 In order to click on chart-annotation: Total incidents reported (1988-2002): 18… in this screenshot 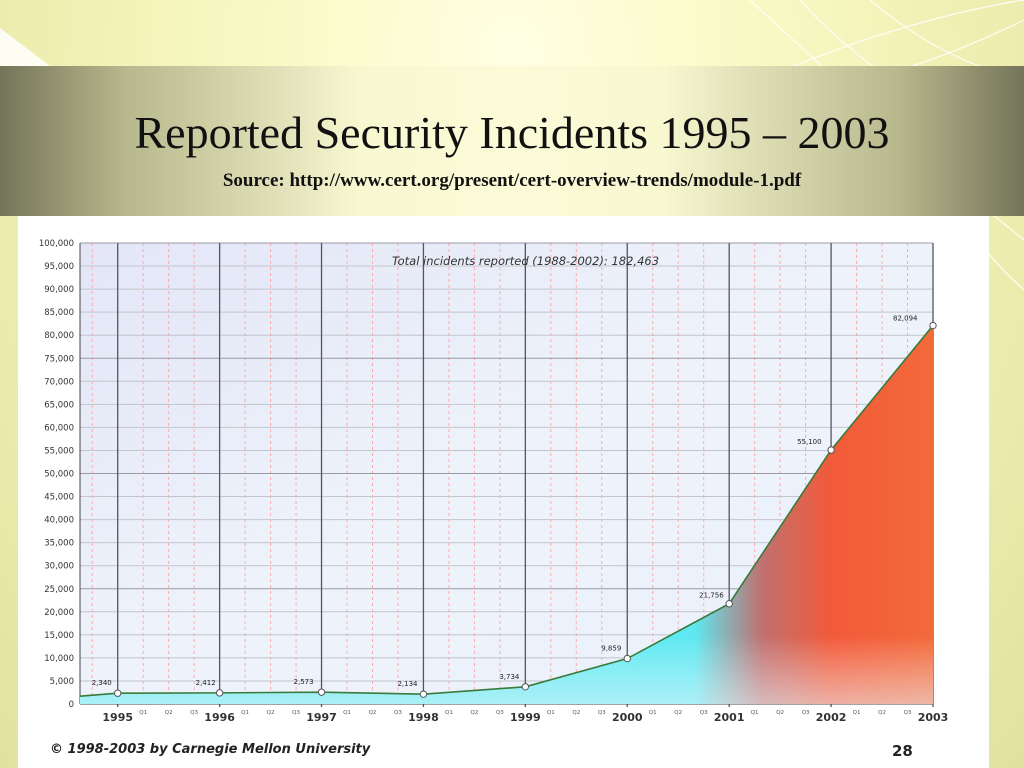, I will do `click(525, 261)`.